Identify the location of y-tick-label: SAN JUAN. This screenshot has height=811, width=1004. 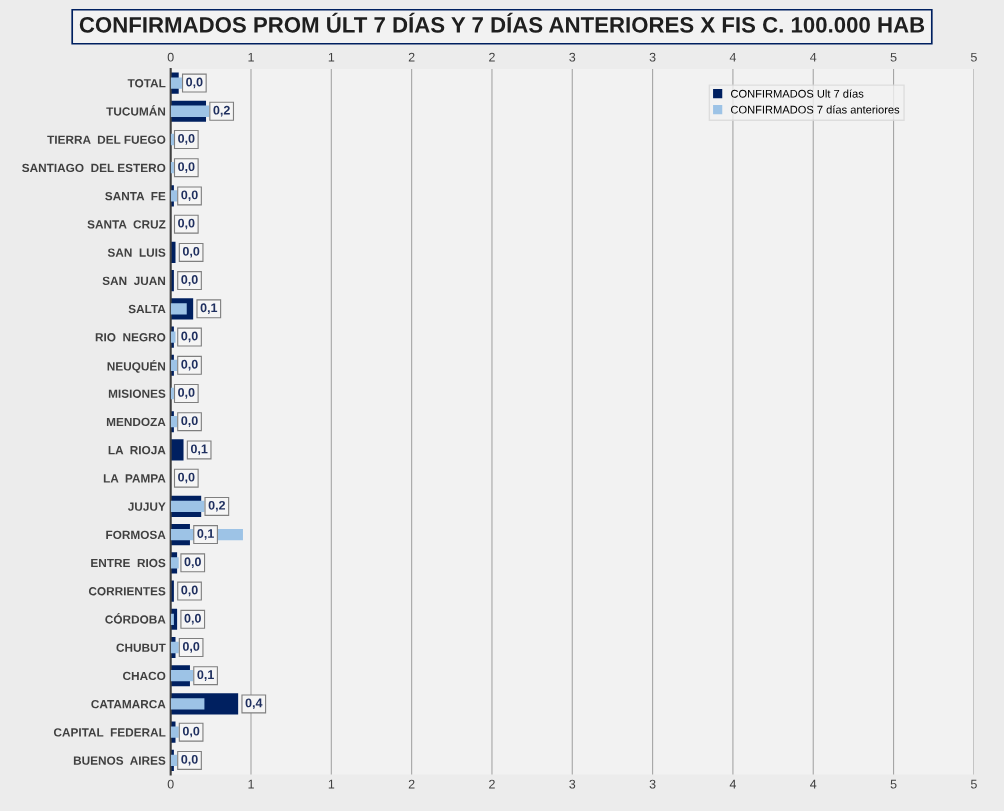
(134, 280).